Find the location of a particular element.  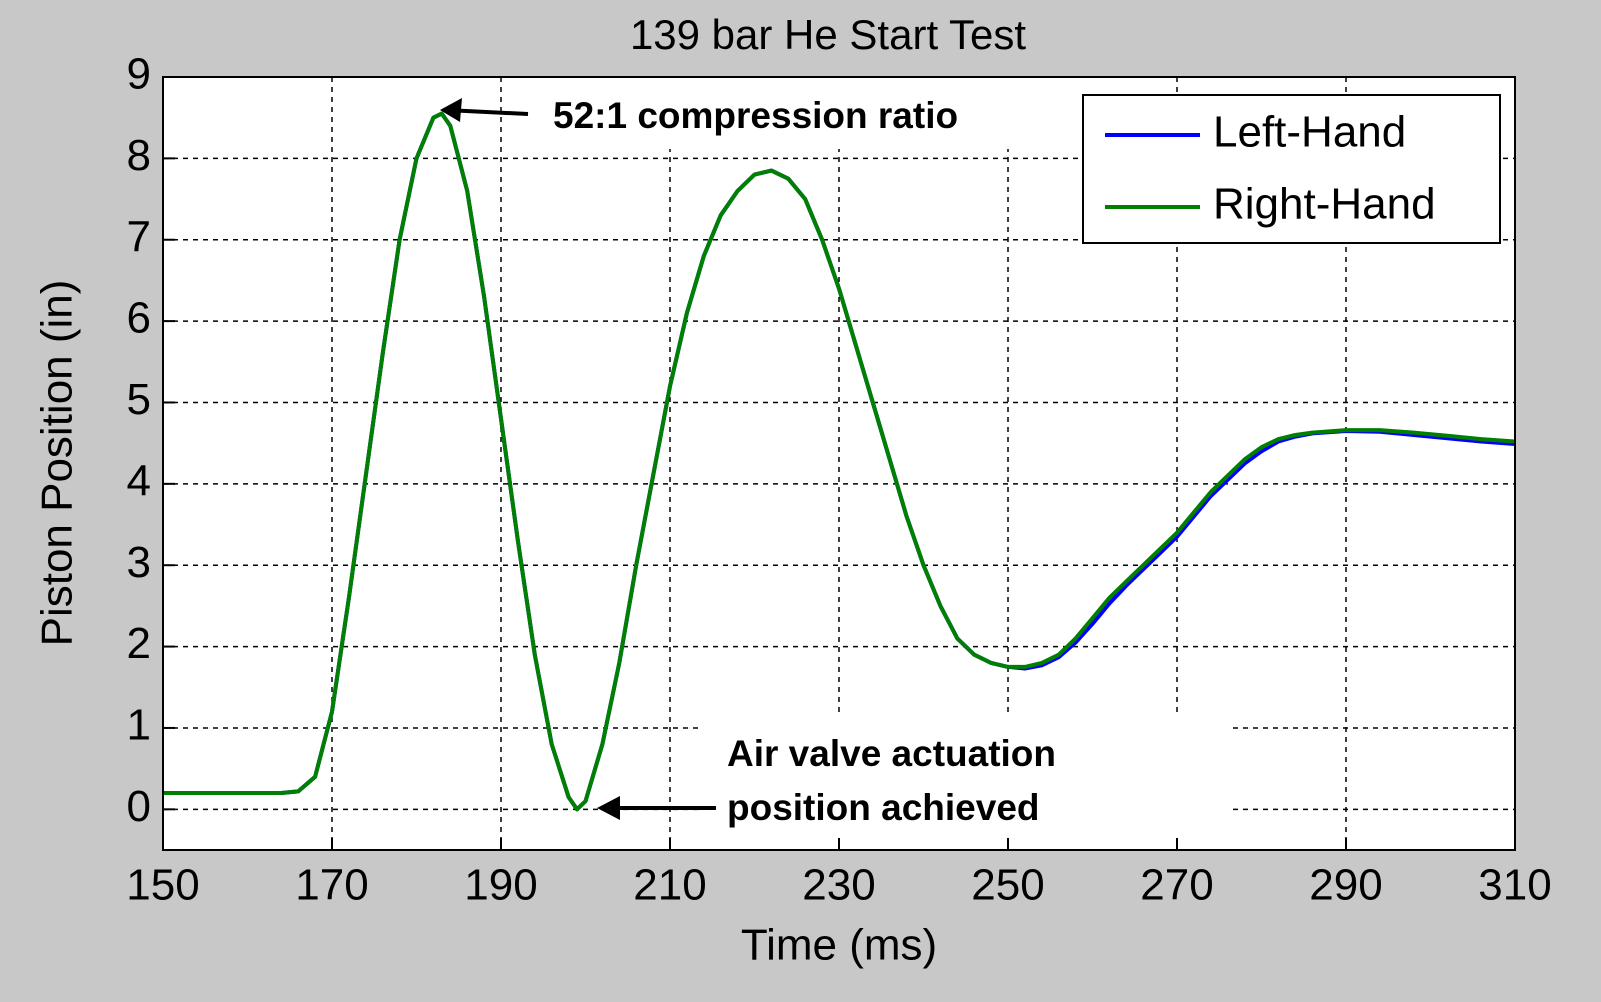

x-tick-label: 210 is located at coordinates (669, 885).